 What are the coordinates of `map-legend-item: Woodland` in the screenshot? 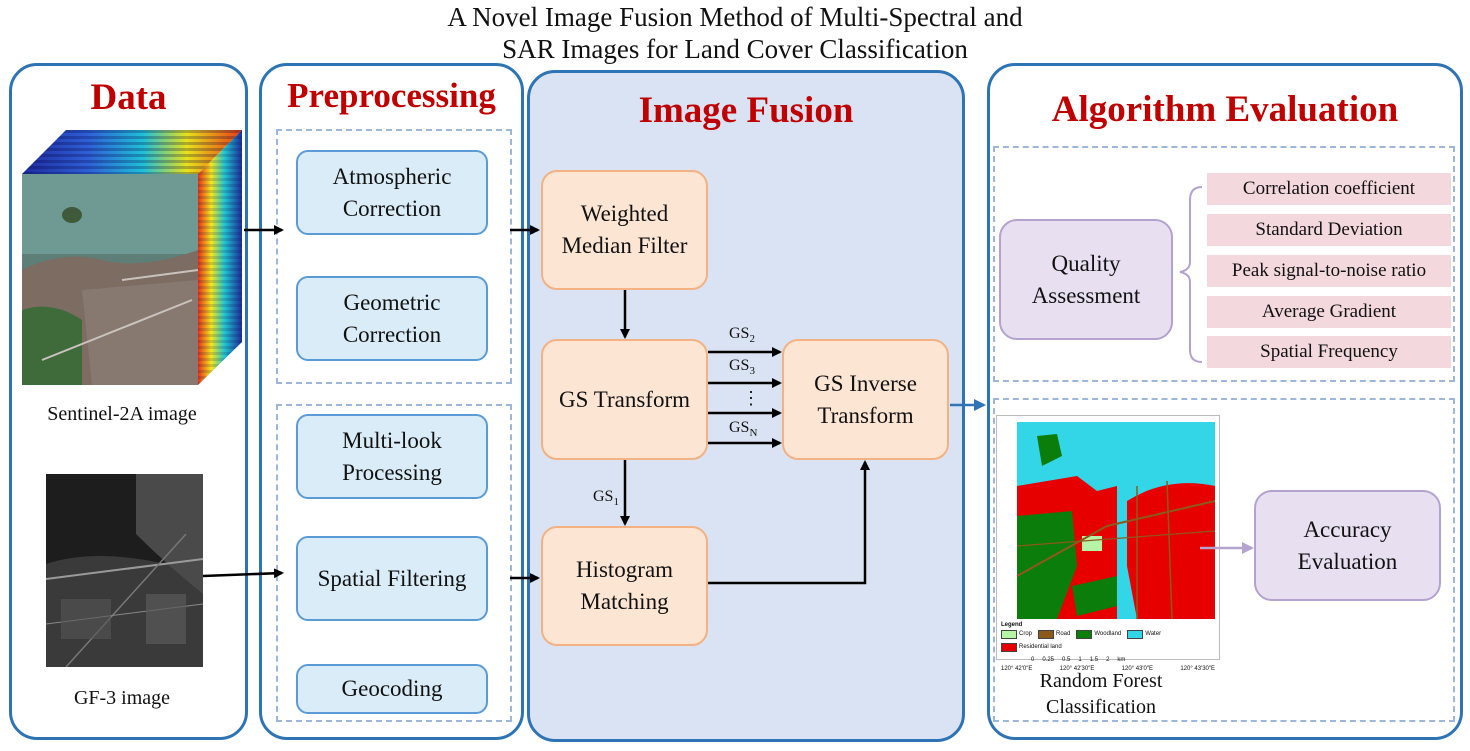 It's located at (1098, 634).